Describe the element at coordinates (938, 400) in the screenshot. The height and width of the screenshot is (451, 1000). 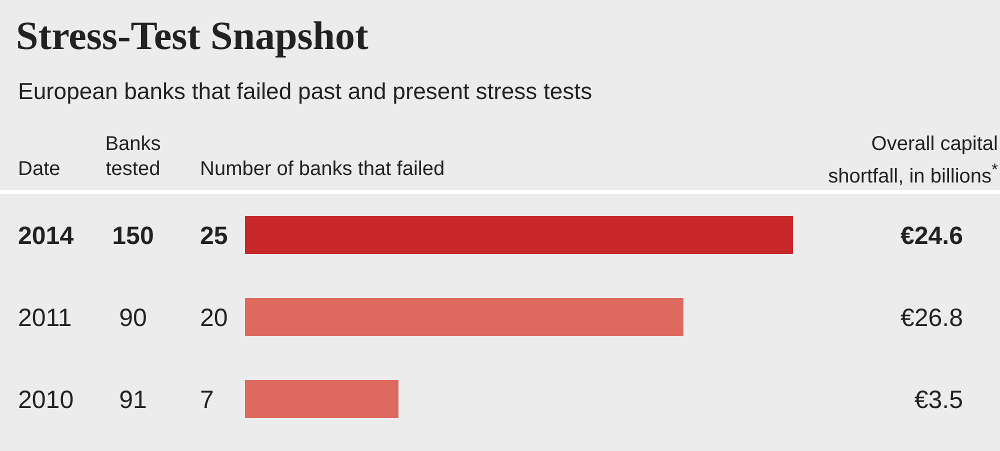
I see `text: €3.5` at that location.